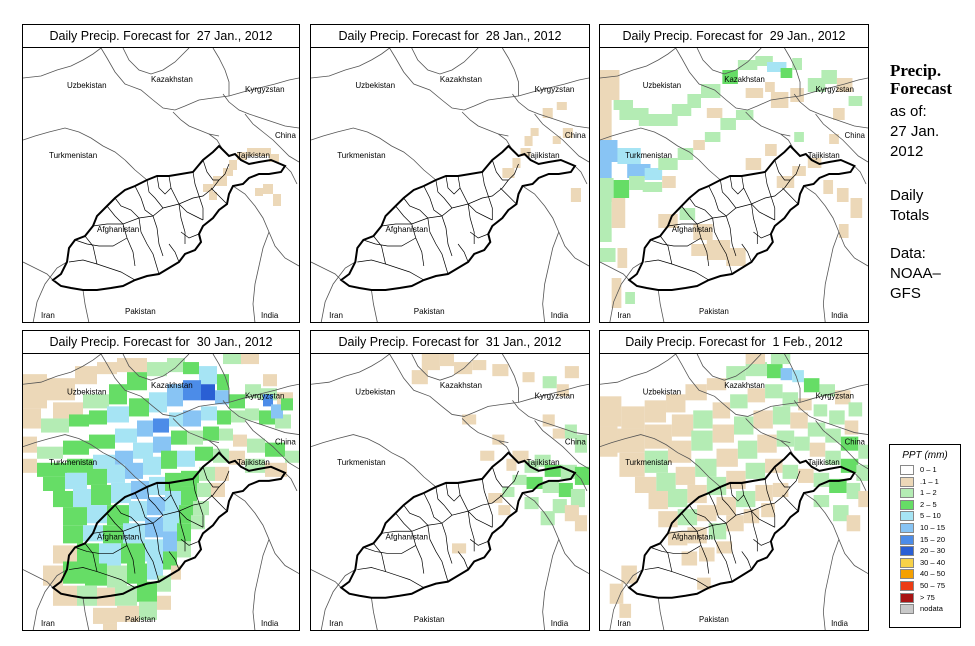 This screenshot has width=975, height=646. Describe the element at coordinates (925, 516) in the screenshot. I see `legend-item: 5 – 10` at that location.